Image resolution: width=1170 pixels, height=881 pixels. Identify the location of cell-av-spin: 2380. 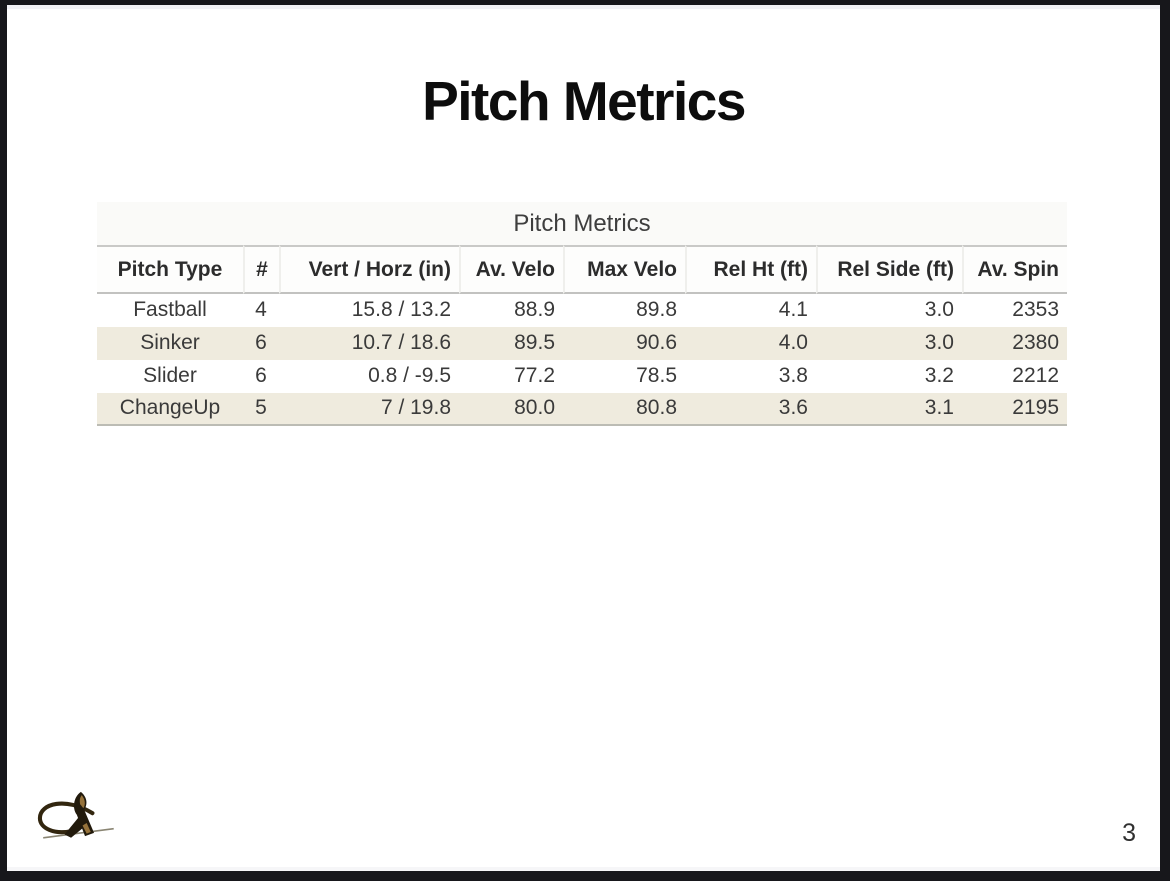
(1014, 343).